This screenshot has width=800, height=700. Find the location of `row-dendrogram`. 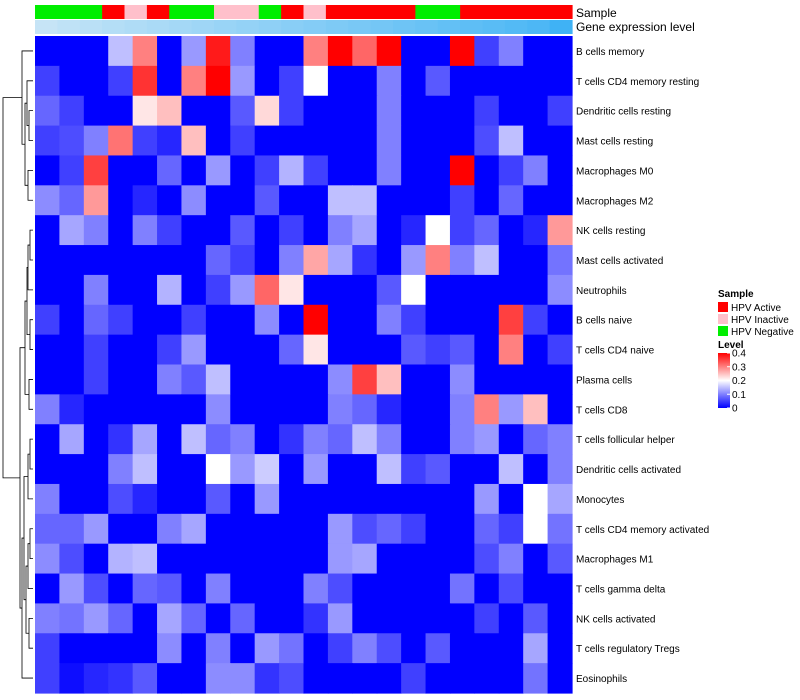

row-dendrogram is located at coordinates (17, 364).